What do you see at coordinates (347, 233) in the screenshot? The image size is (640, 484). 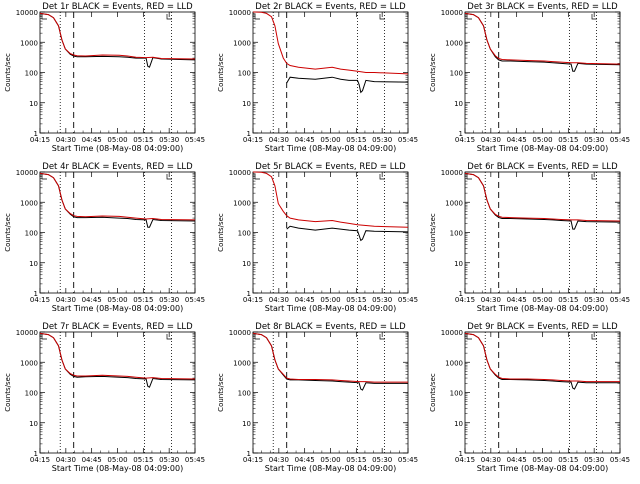 I see `series-line-events` at bounding box center [347, 233].